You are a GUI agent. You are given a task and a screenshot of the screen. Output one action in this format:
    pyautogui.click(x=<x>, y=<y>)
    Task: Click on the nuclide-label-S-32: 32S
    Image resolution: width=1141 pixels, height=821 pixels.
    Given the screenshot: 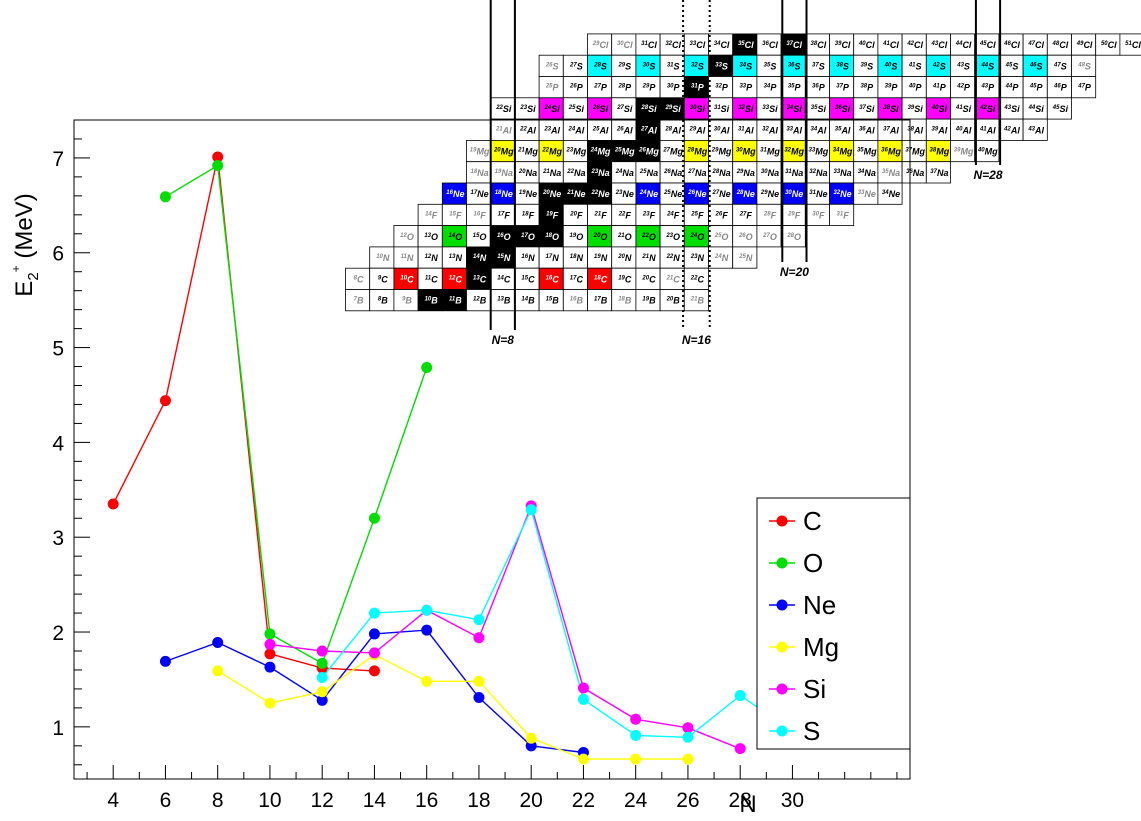 What is the action you would take?
    pyautogui.click(x=697, y=66)
    